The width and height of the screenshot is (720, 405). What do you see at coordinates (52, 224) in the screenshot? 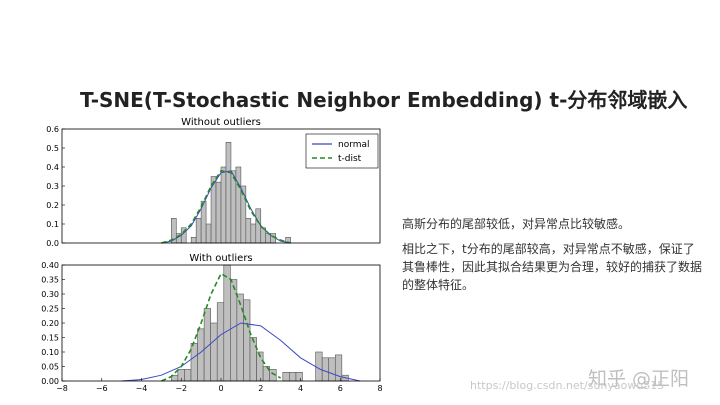
I see `y-tick-label: 0.1` at bounding box center [52, 224].